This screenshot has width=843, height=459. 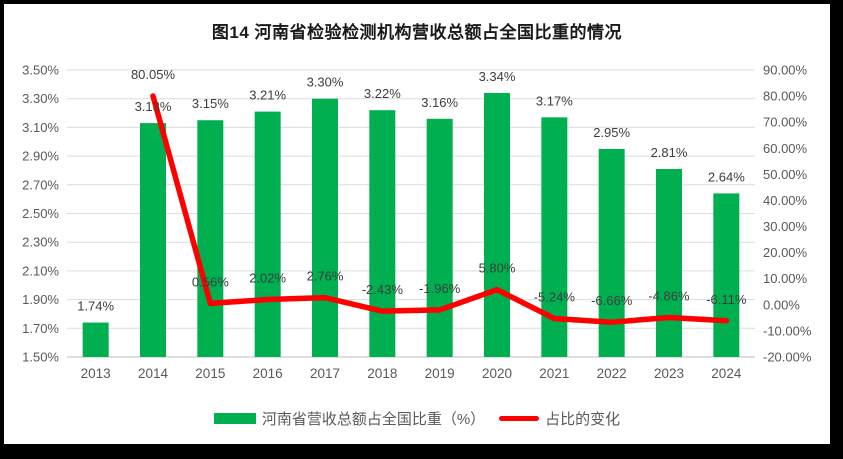 I want to click on line-data-label: -4.86%, so click(x=669, y=295).